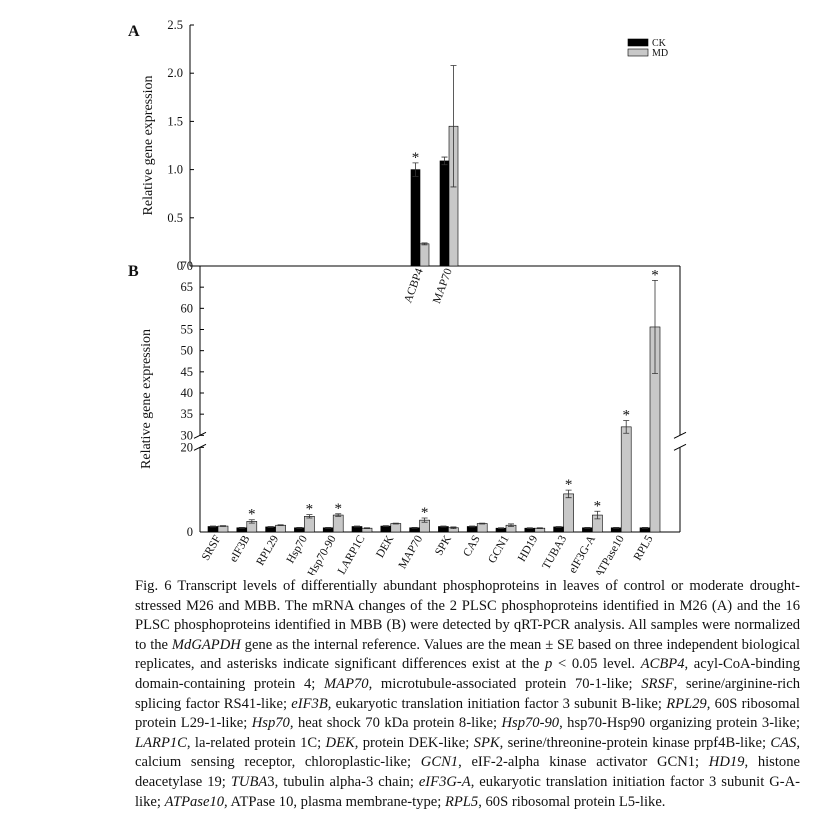  I want to click on x-tick-label: GCN1, so click(499, 549).